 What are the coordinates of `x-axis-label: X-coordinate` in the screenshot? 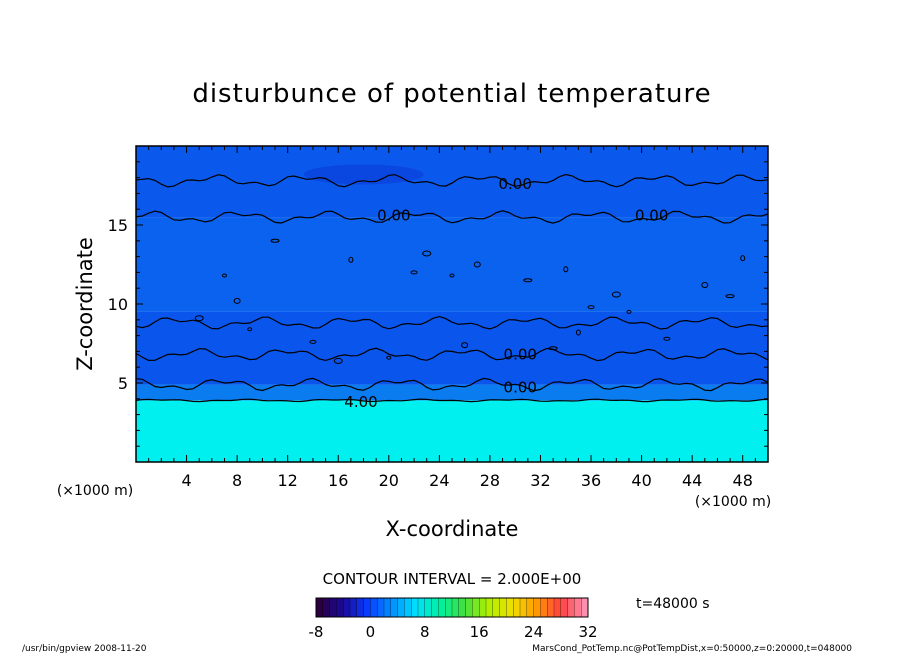 It's located at (452, 529).